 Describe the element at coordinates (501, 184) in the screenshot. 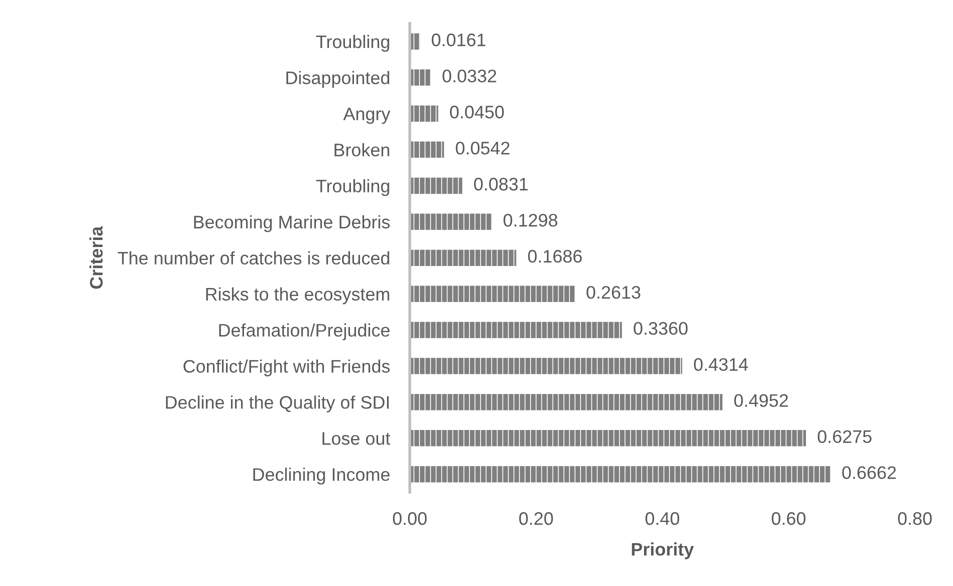

I see `data-label: 0.0831` at that location.